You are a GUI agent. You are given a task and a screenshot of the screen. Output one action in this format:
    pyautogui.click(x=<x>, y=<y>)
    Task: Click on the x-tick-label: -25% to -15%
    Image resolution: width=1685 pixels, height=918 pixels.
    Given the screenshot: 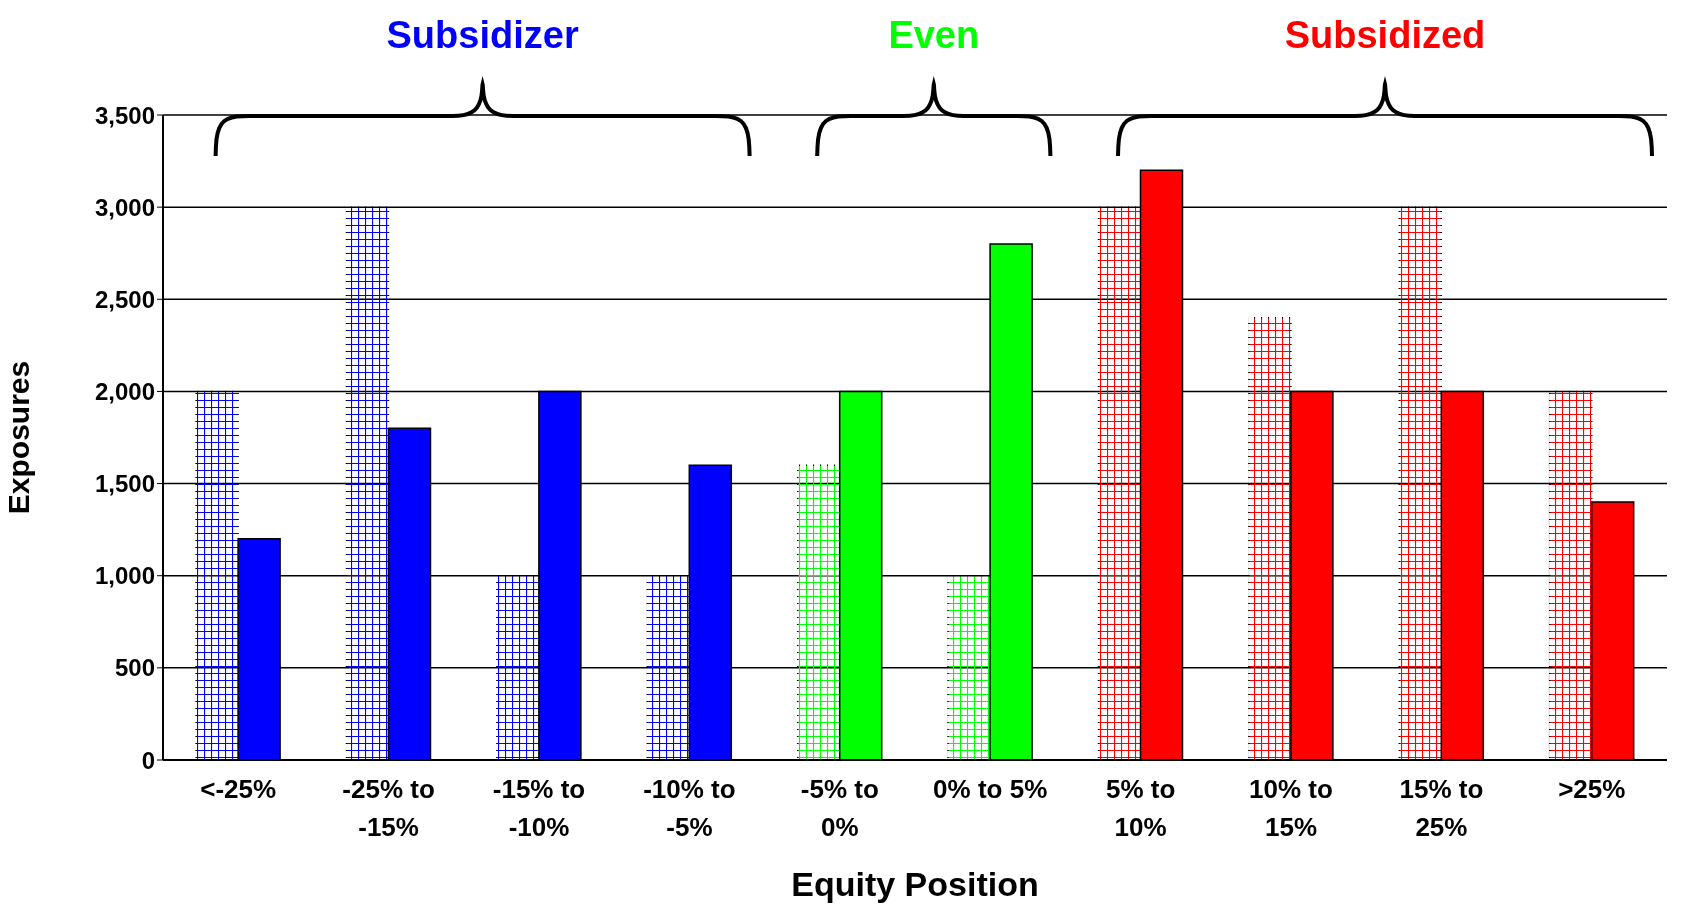 What is the action you would take?
    pyautogui.click(x=388, y=808)
    